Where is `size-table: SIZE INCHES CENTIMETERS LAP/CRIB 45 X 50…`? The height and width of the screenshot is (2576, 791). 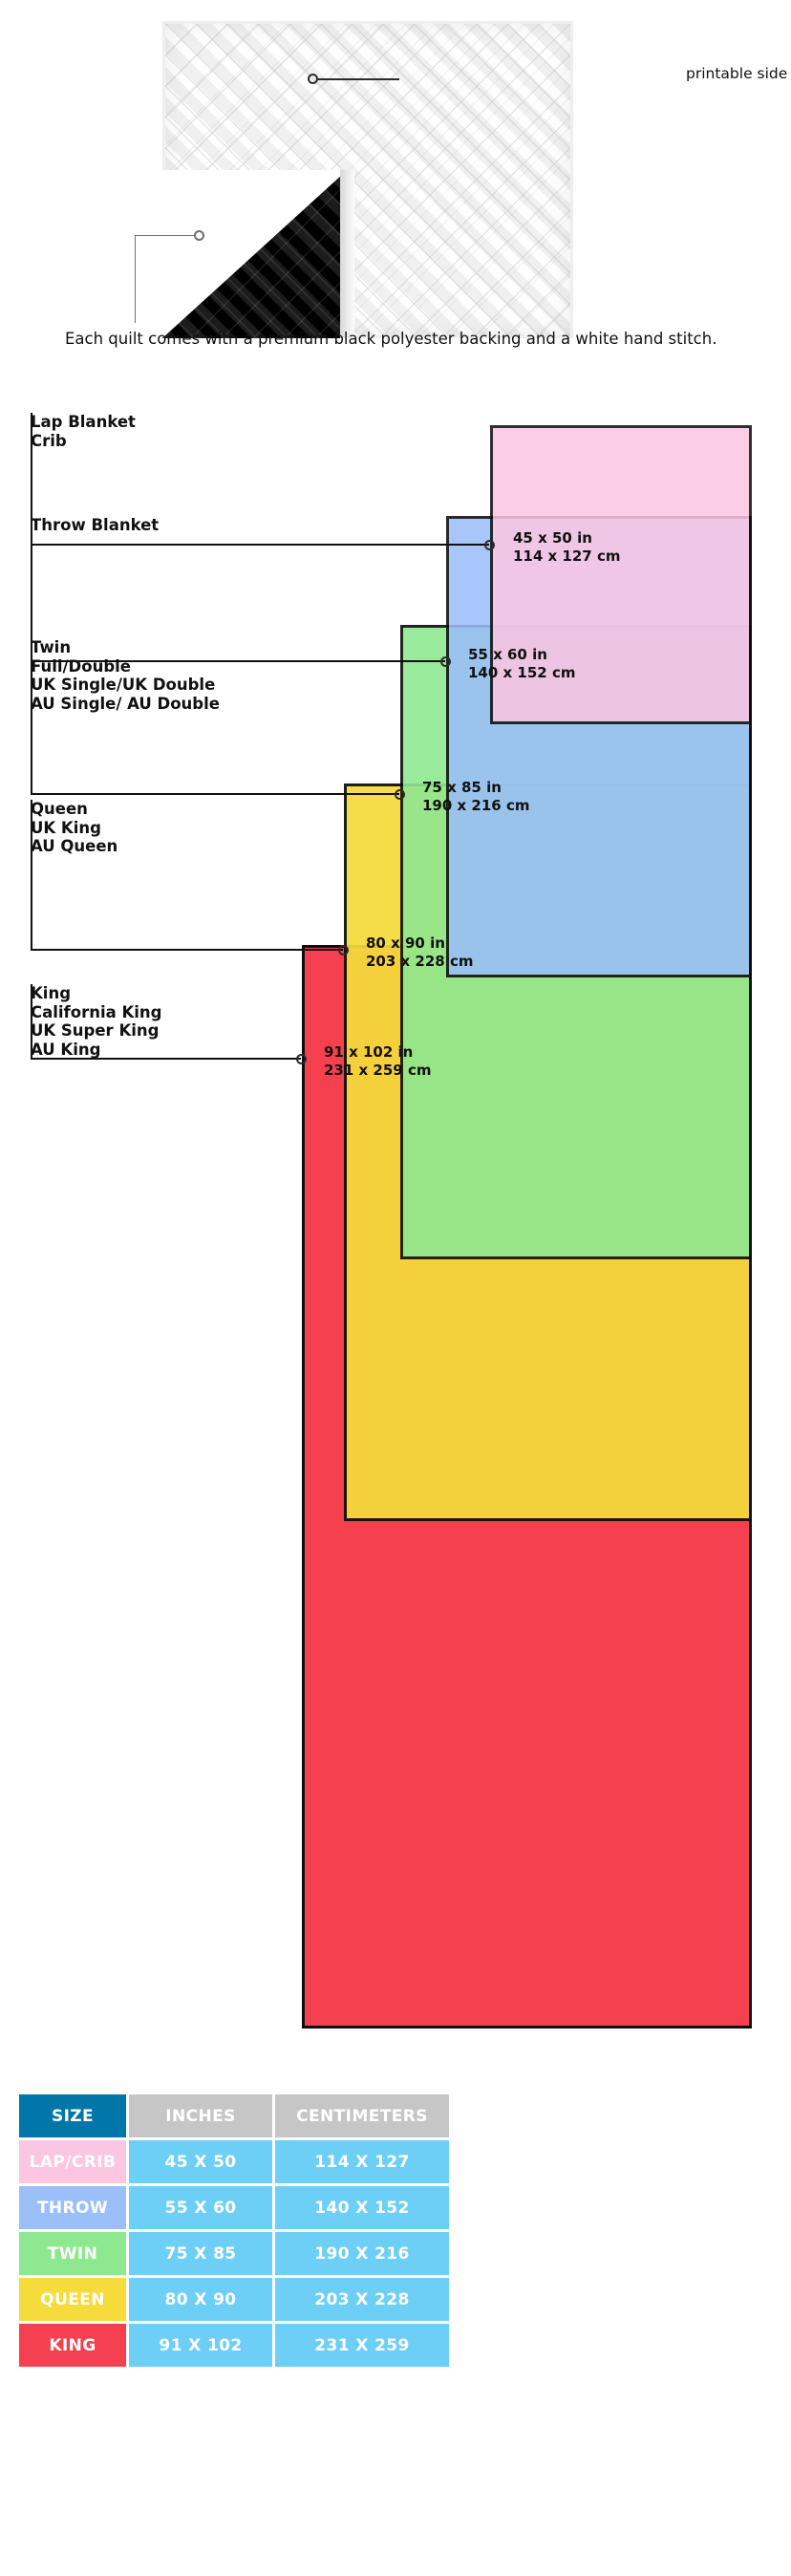
size-table: SIZE INCHES CENTIMETERS LAP/CRIB 45 X 50… is located at coordinates (239, 2232).